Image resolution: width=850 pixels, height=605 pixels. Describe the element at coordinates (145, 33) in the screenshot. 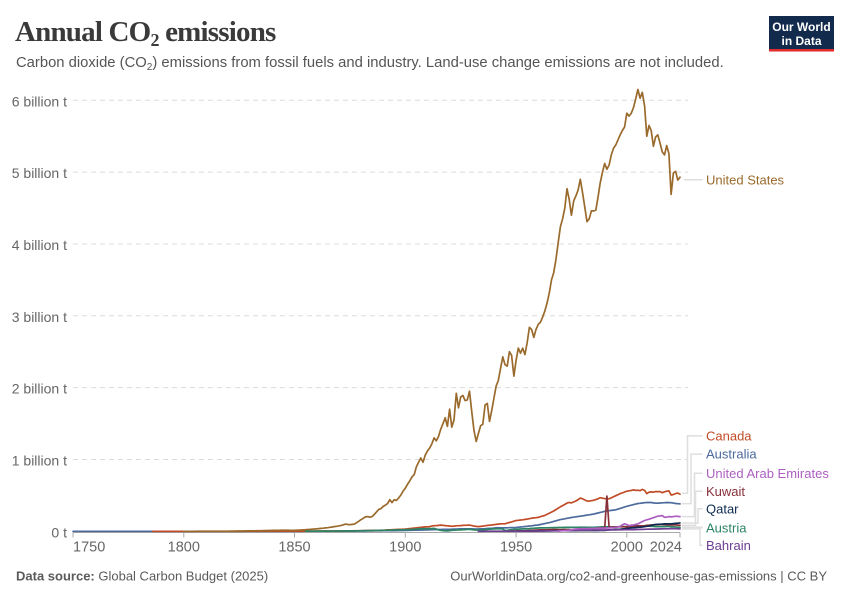

I see `svg-text: Annual CO2 emissions` at that location.